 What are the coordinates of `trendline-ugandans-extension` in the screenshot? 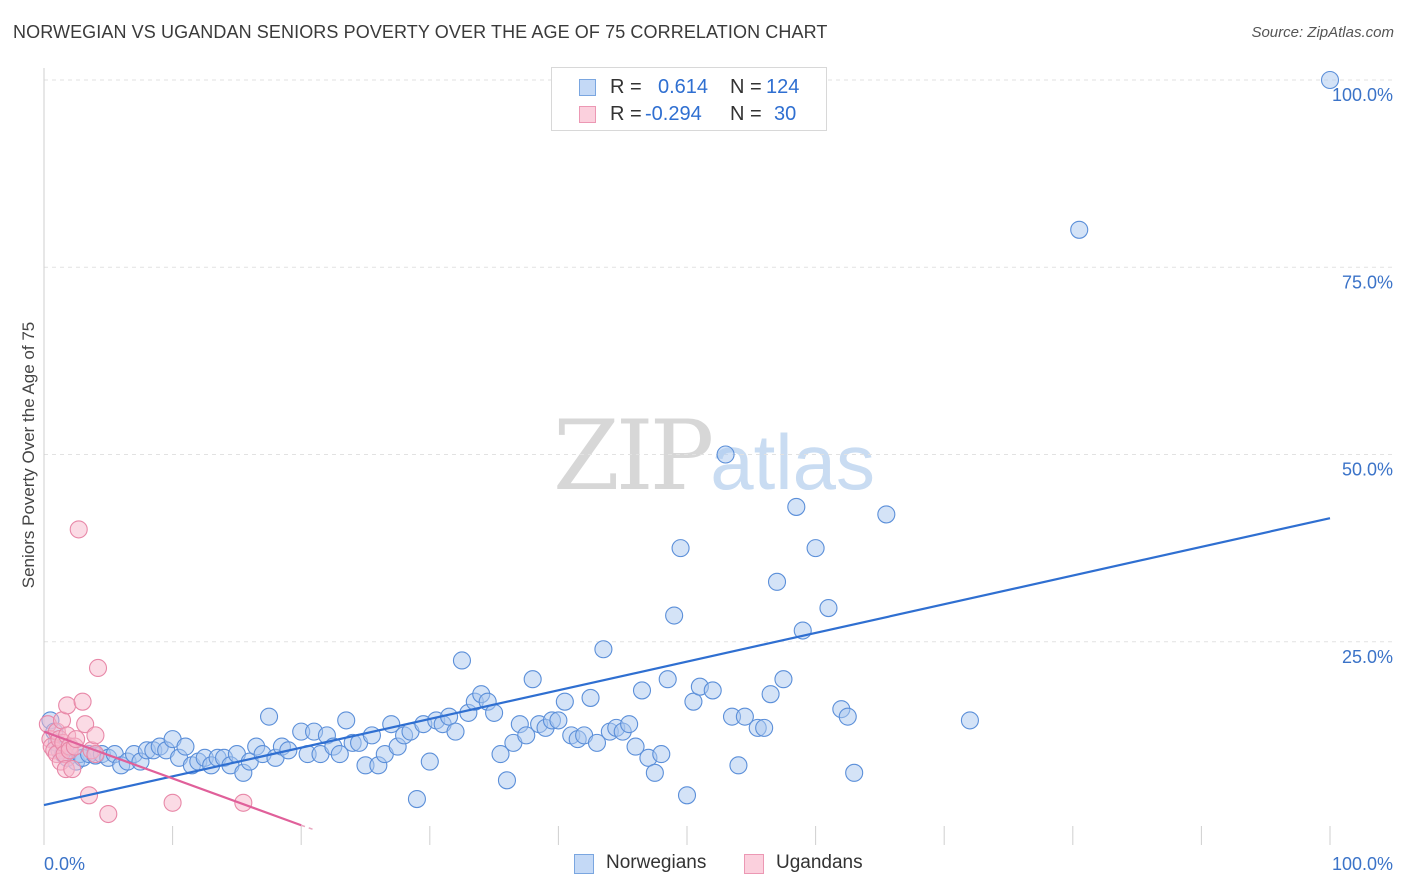 It's located at (307, 827).